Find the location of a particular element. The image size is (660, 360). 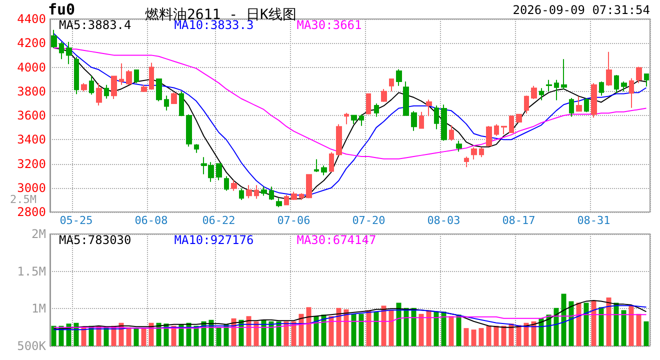

series-label: MA5:3883.4 is located at coordinates (95, 25).